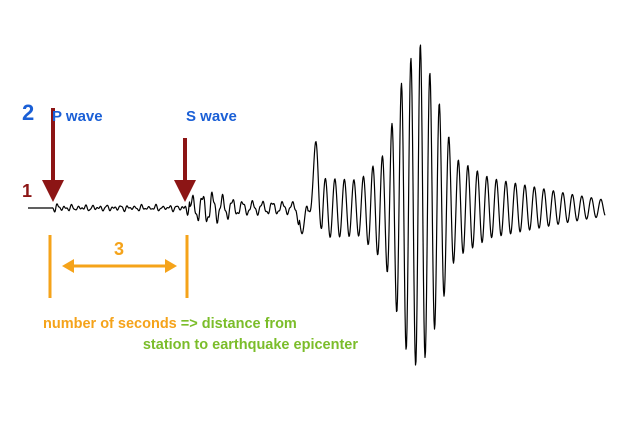 The width and height of the screenshot is (630, 429). I want to click on interval-arrow-left, so click(68, 266).